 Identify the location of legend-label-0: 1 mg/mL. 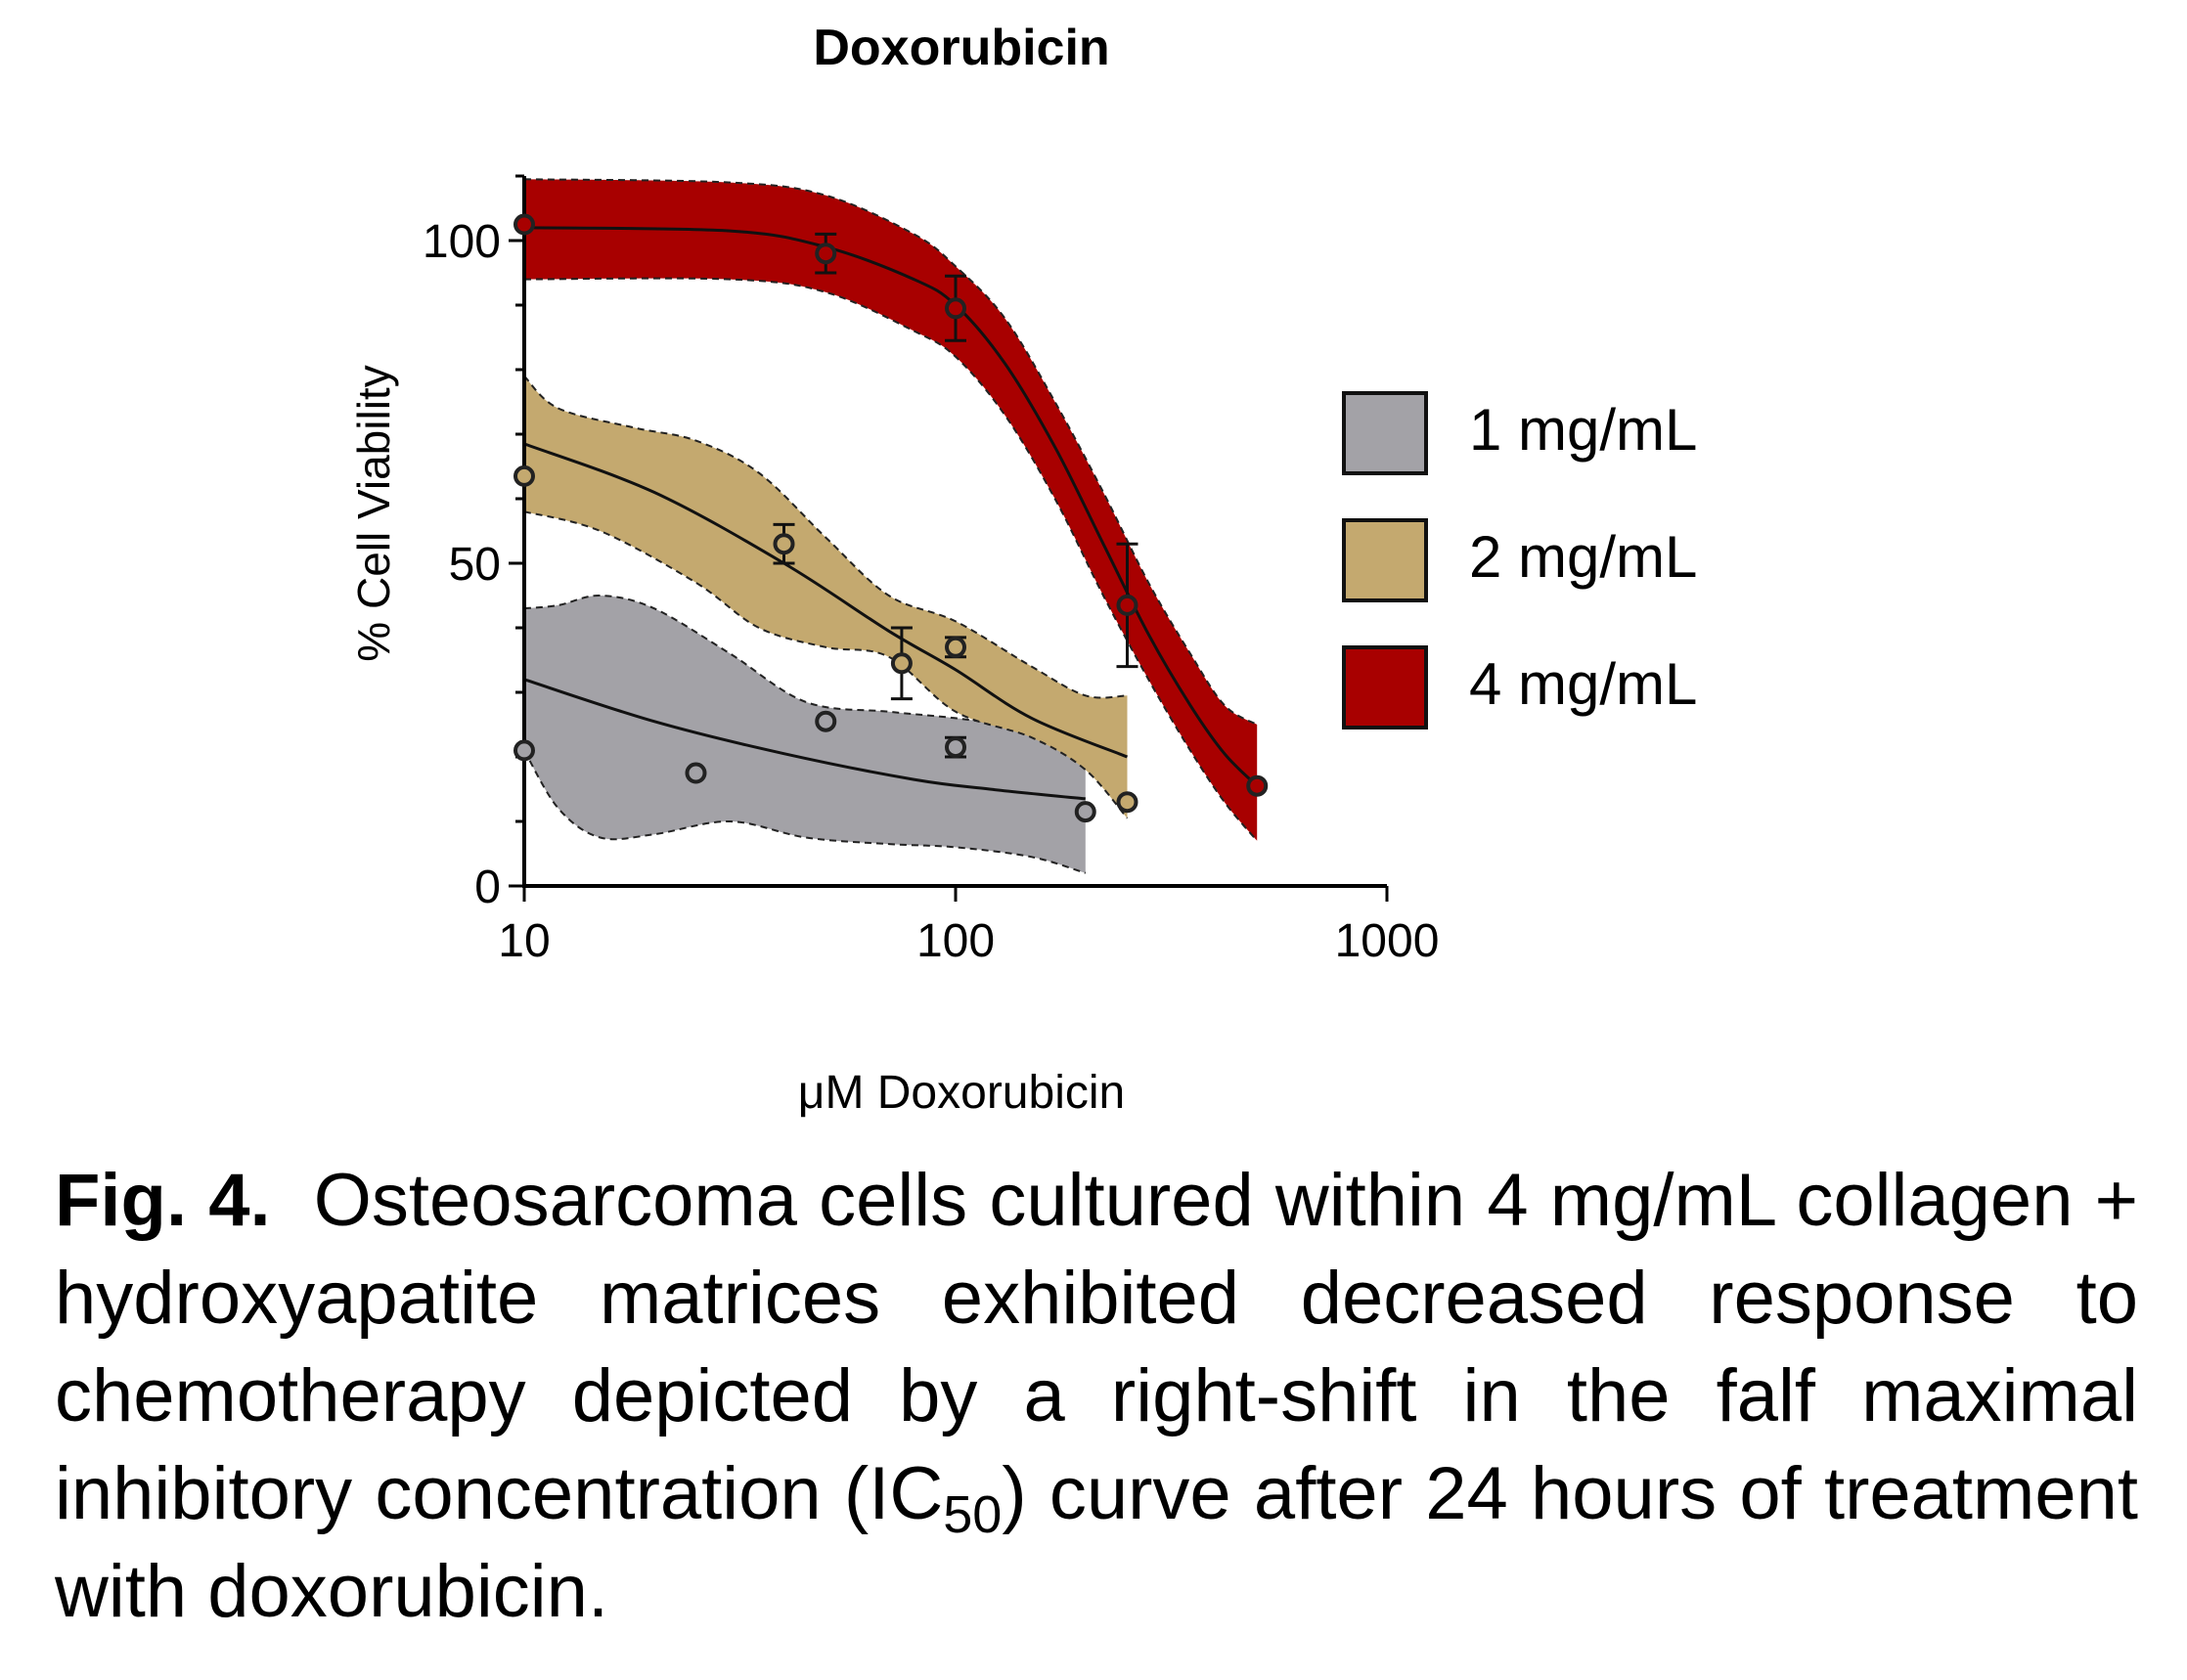
(1583, 430).